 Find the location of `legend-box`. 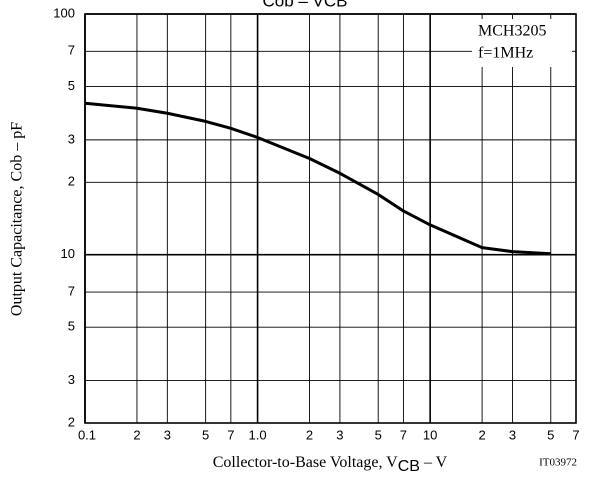

legend-box is located at coordinates (522, 43).